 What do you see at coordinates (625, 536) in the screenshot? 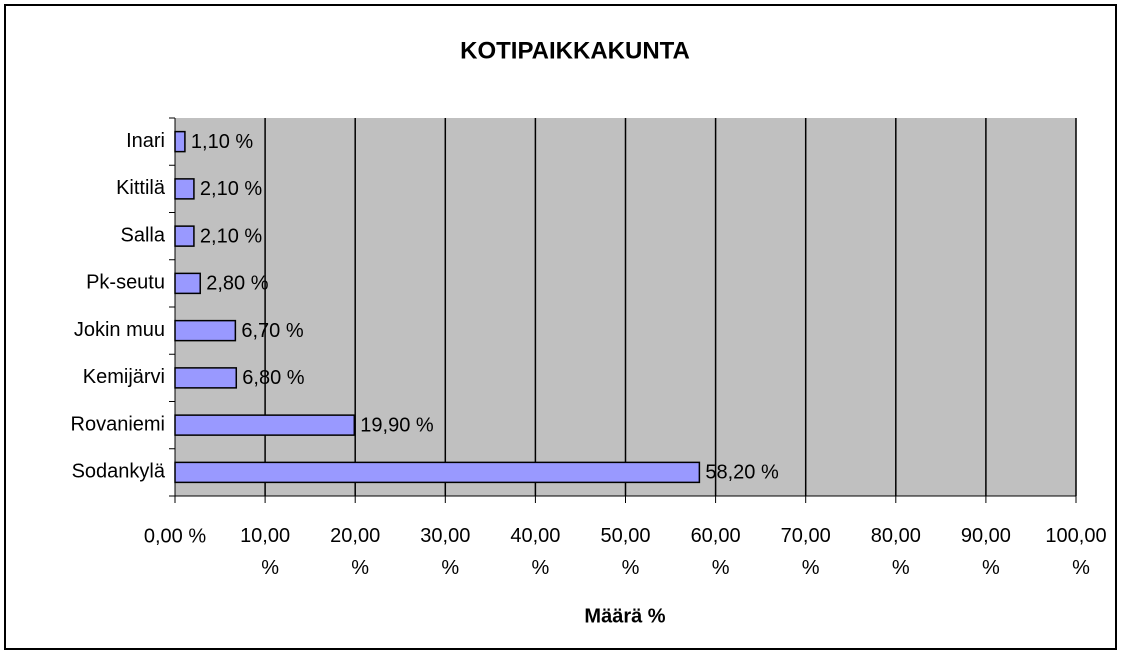
I see `x-tick-label-line: 50,00` at bounding box center [625, 536].